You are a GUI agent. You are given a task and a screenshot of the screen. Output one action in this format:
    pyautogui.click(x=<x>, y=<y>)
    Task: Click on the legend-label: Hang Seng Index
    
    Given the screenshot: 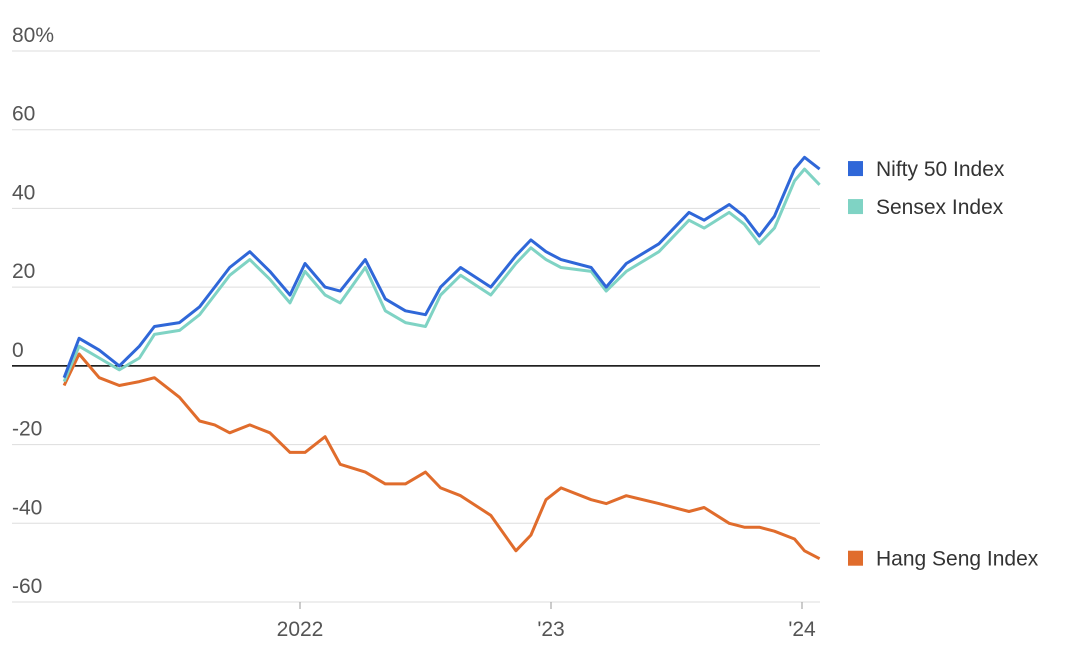 What is the action you would take?
    pyautogui.click(x=957, y=559)
    